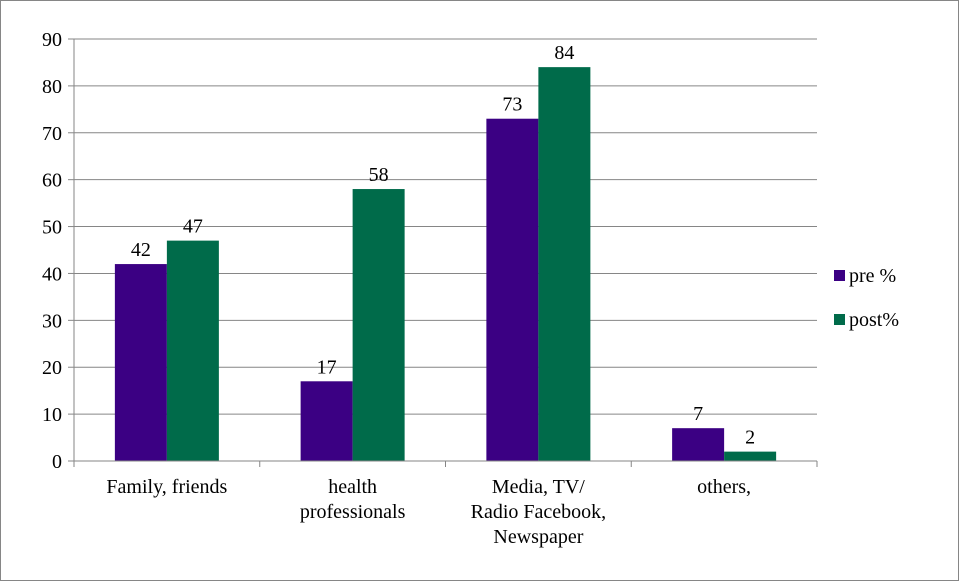  I want to click on legend-swatch-post, so click(839, 319).